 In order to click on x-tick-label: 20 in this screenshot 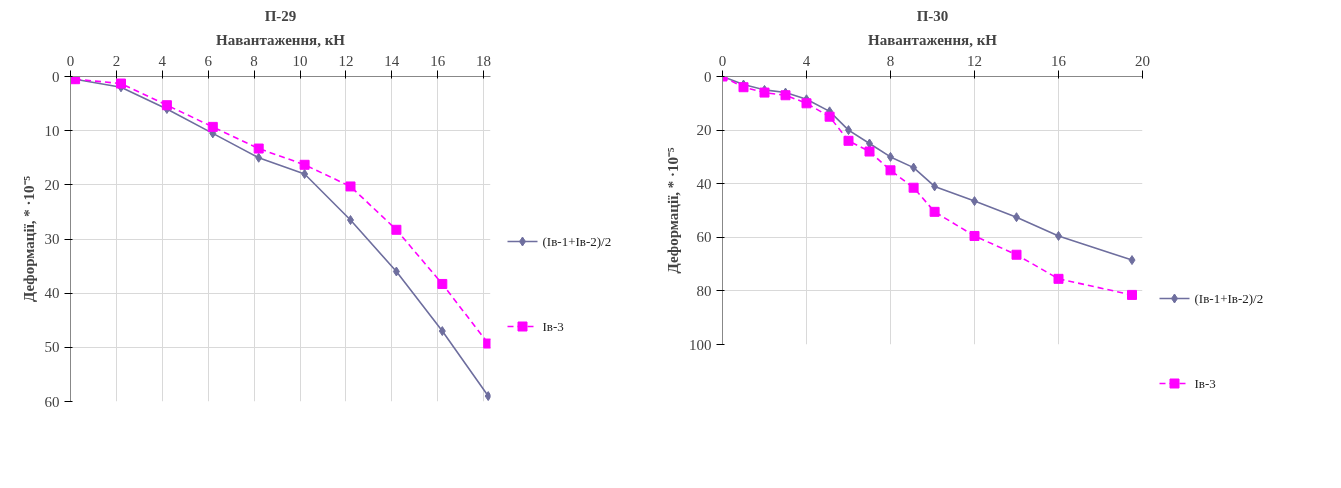, I will do `click(1142, 60)`.